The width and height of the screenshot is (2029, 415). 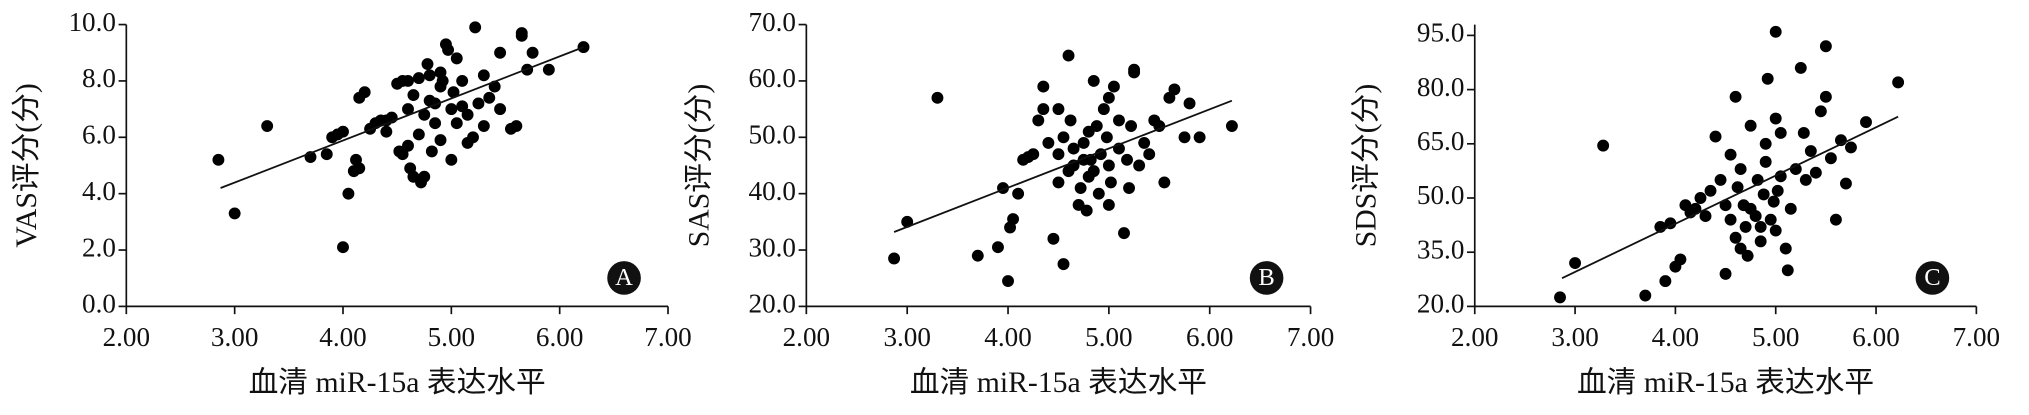 I want to click on panel-label: B, so click(x=1266, y=277).